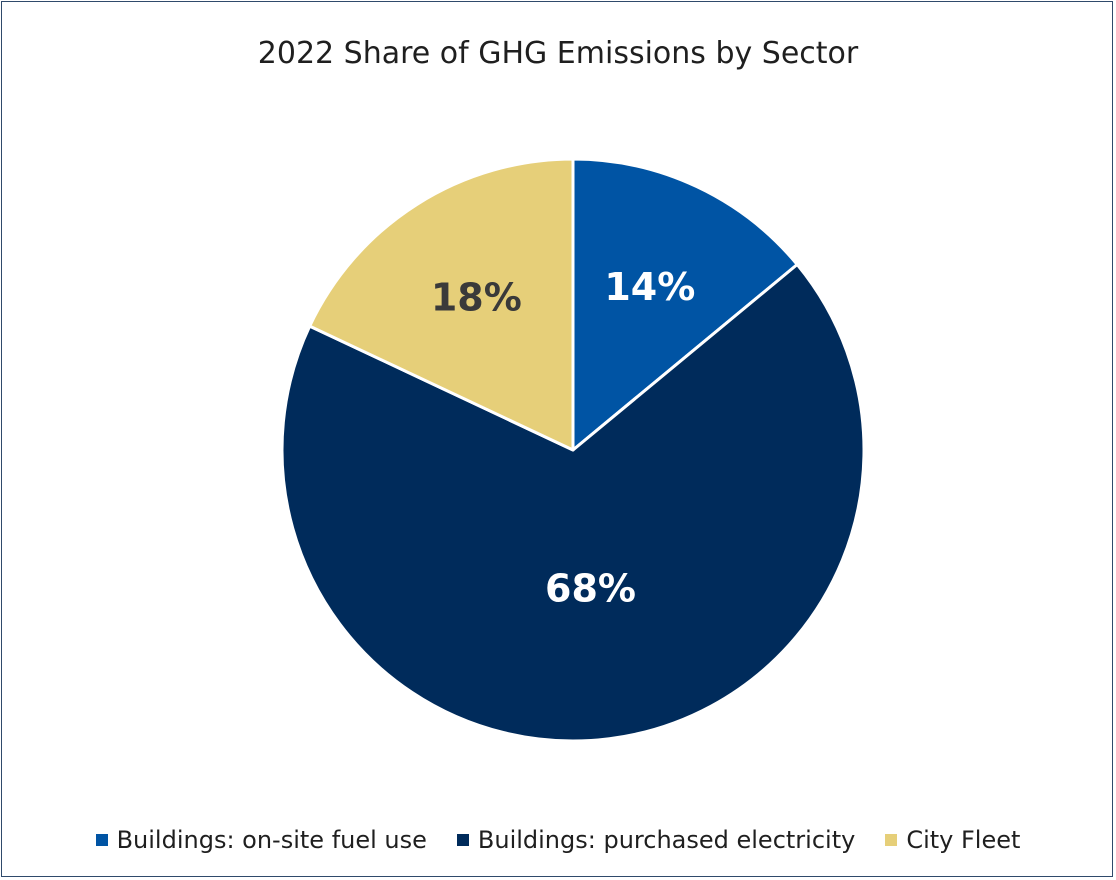 The width and height of the screenshot is (1116, 880). I want to click on legend-item-purchased-electricity: Buildings: purchased electricity, so click(656, 840).